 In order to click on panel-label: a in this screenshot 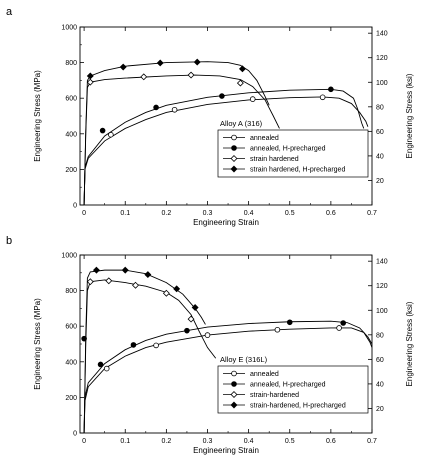, I will do `click(9, 12)`.